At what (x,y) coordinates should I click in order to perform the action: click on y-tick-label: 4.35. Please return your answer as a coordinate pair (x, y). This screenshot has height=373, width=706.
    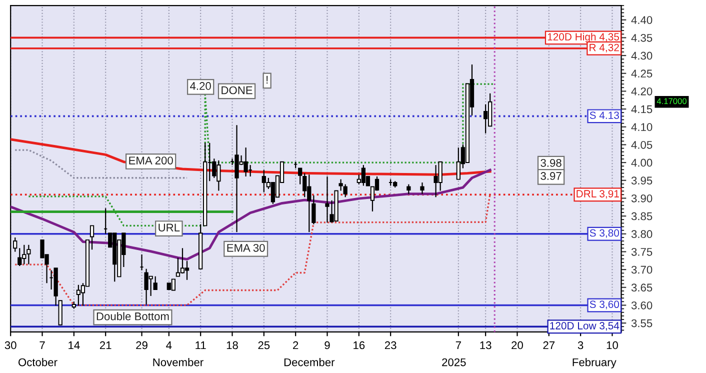
    Looking at the image, I should click on (641, 38).